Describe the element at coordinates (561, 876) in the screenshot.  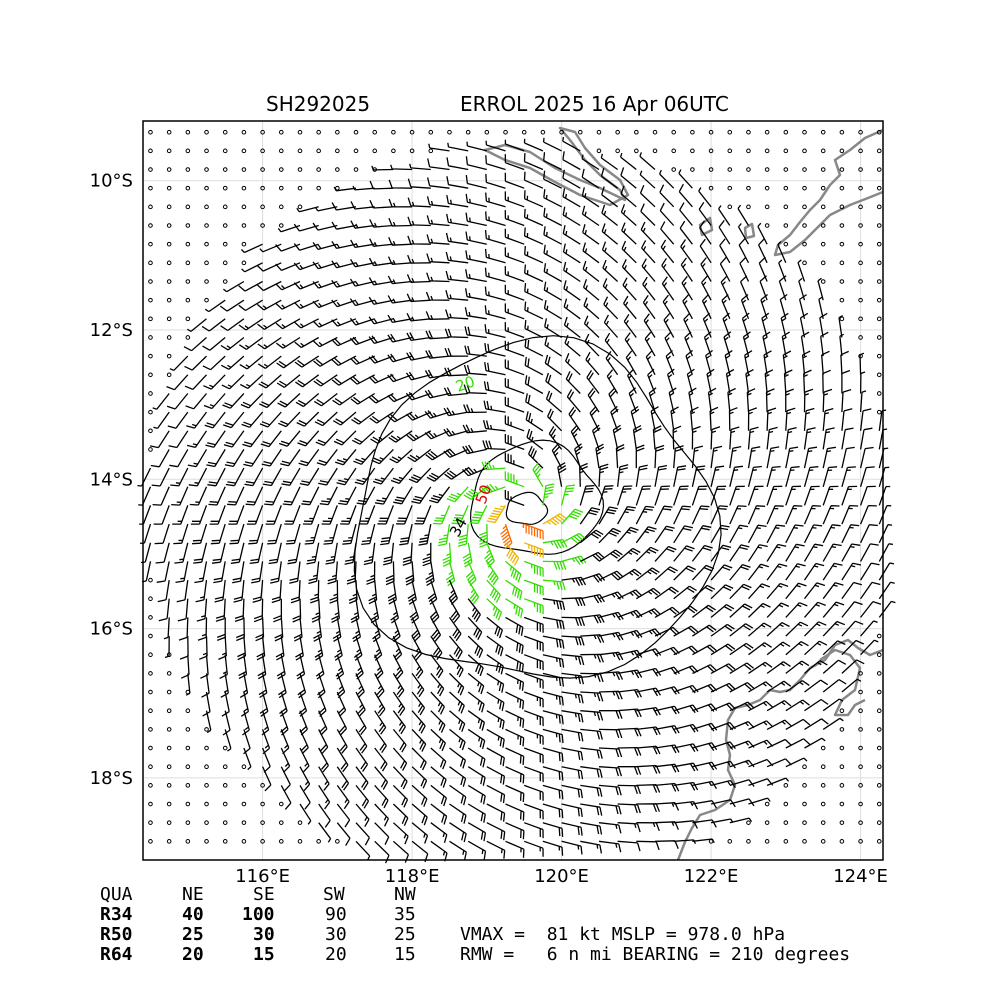
I see `lon-tick-label: 120°E` at that location.